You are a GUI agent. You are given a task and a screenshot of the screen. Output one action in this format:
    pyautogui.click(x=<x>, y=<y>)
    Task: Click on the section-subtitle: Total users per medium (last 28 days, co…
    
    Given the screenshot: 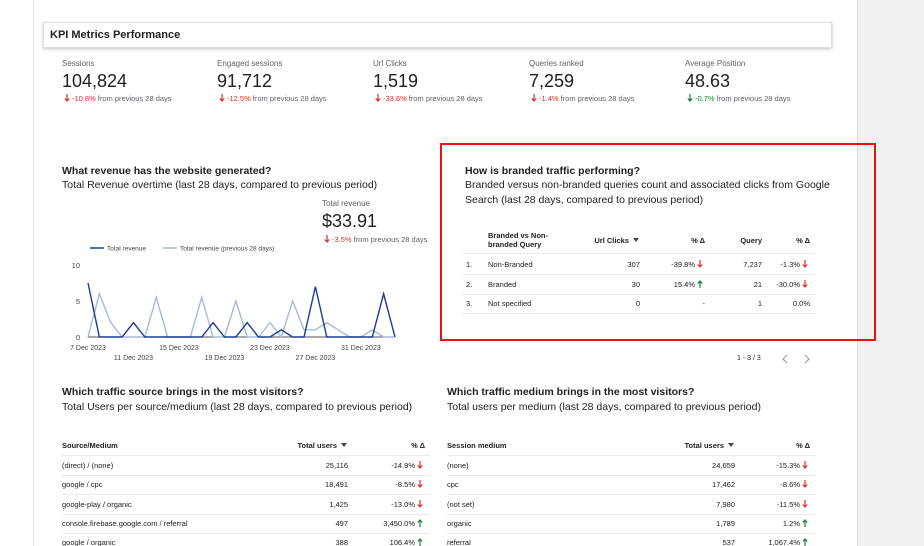 What is the action you would take?
    pyautogui.click(x=604, y=407)
    